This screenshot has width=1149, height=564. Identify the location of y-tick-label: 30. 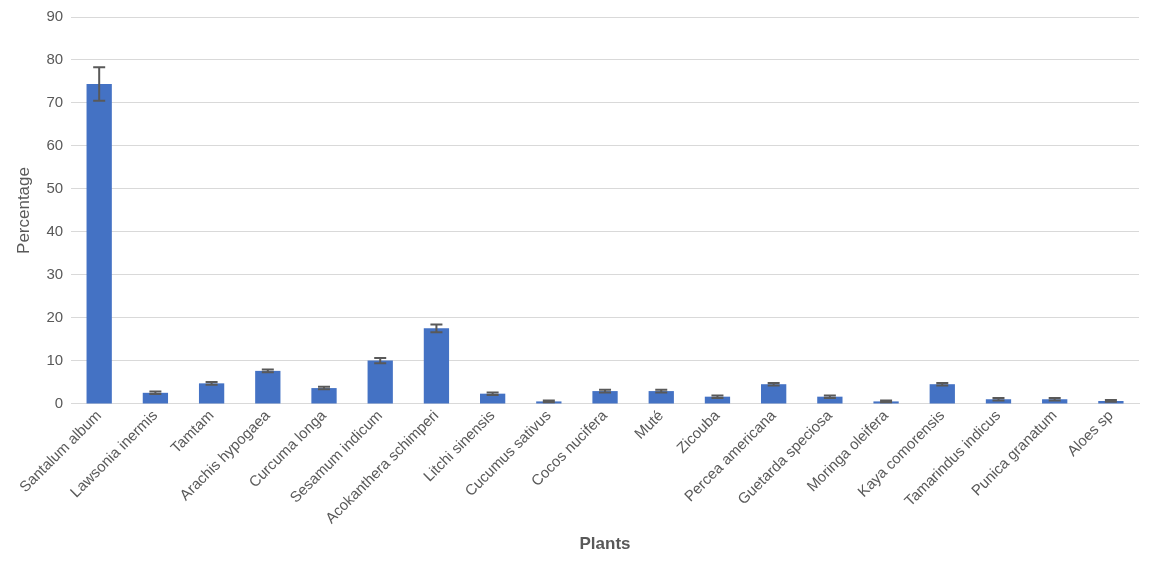
(55, 274).